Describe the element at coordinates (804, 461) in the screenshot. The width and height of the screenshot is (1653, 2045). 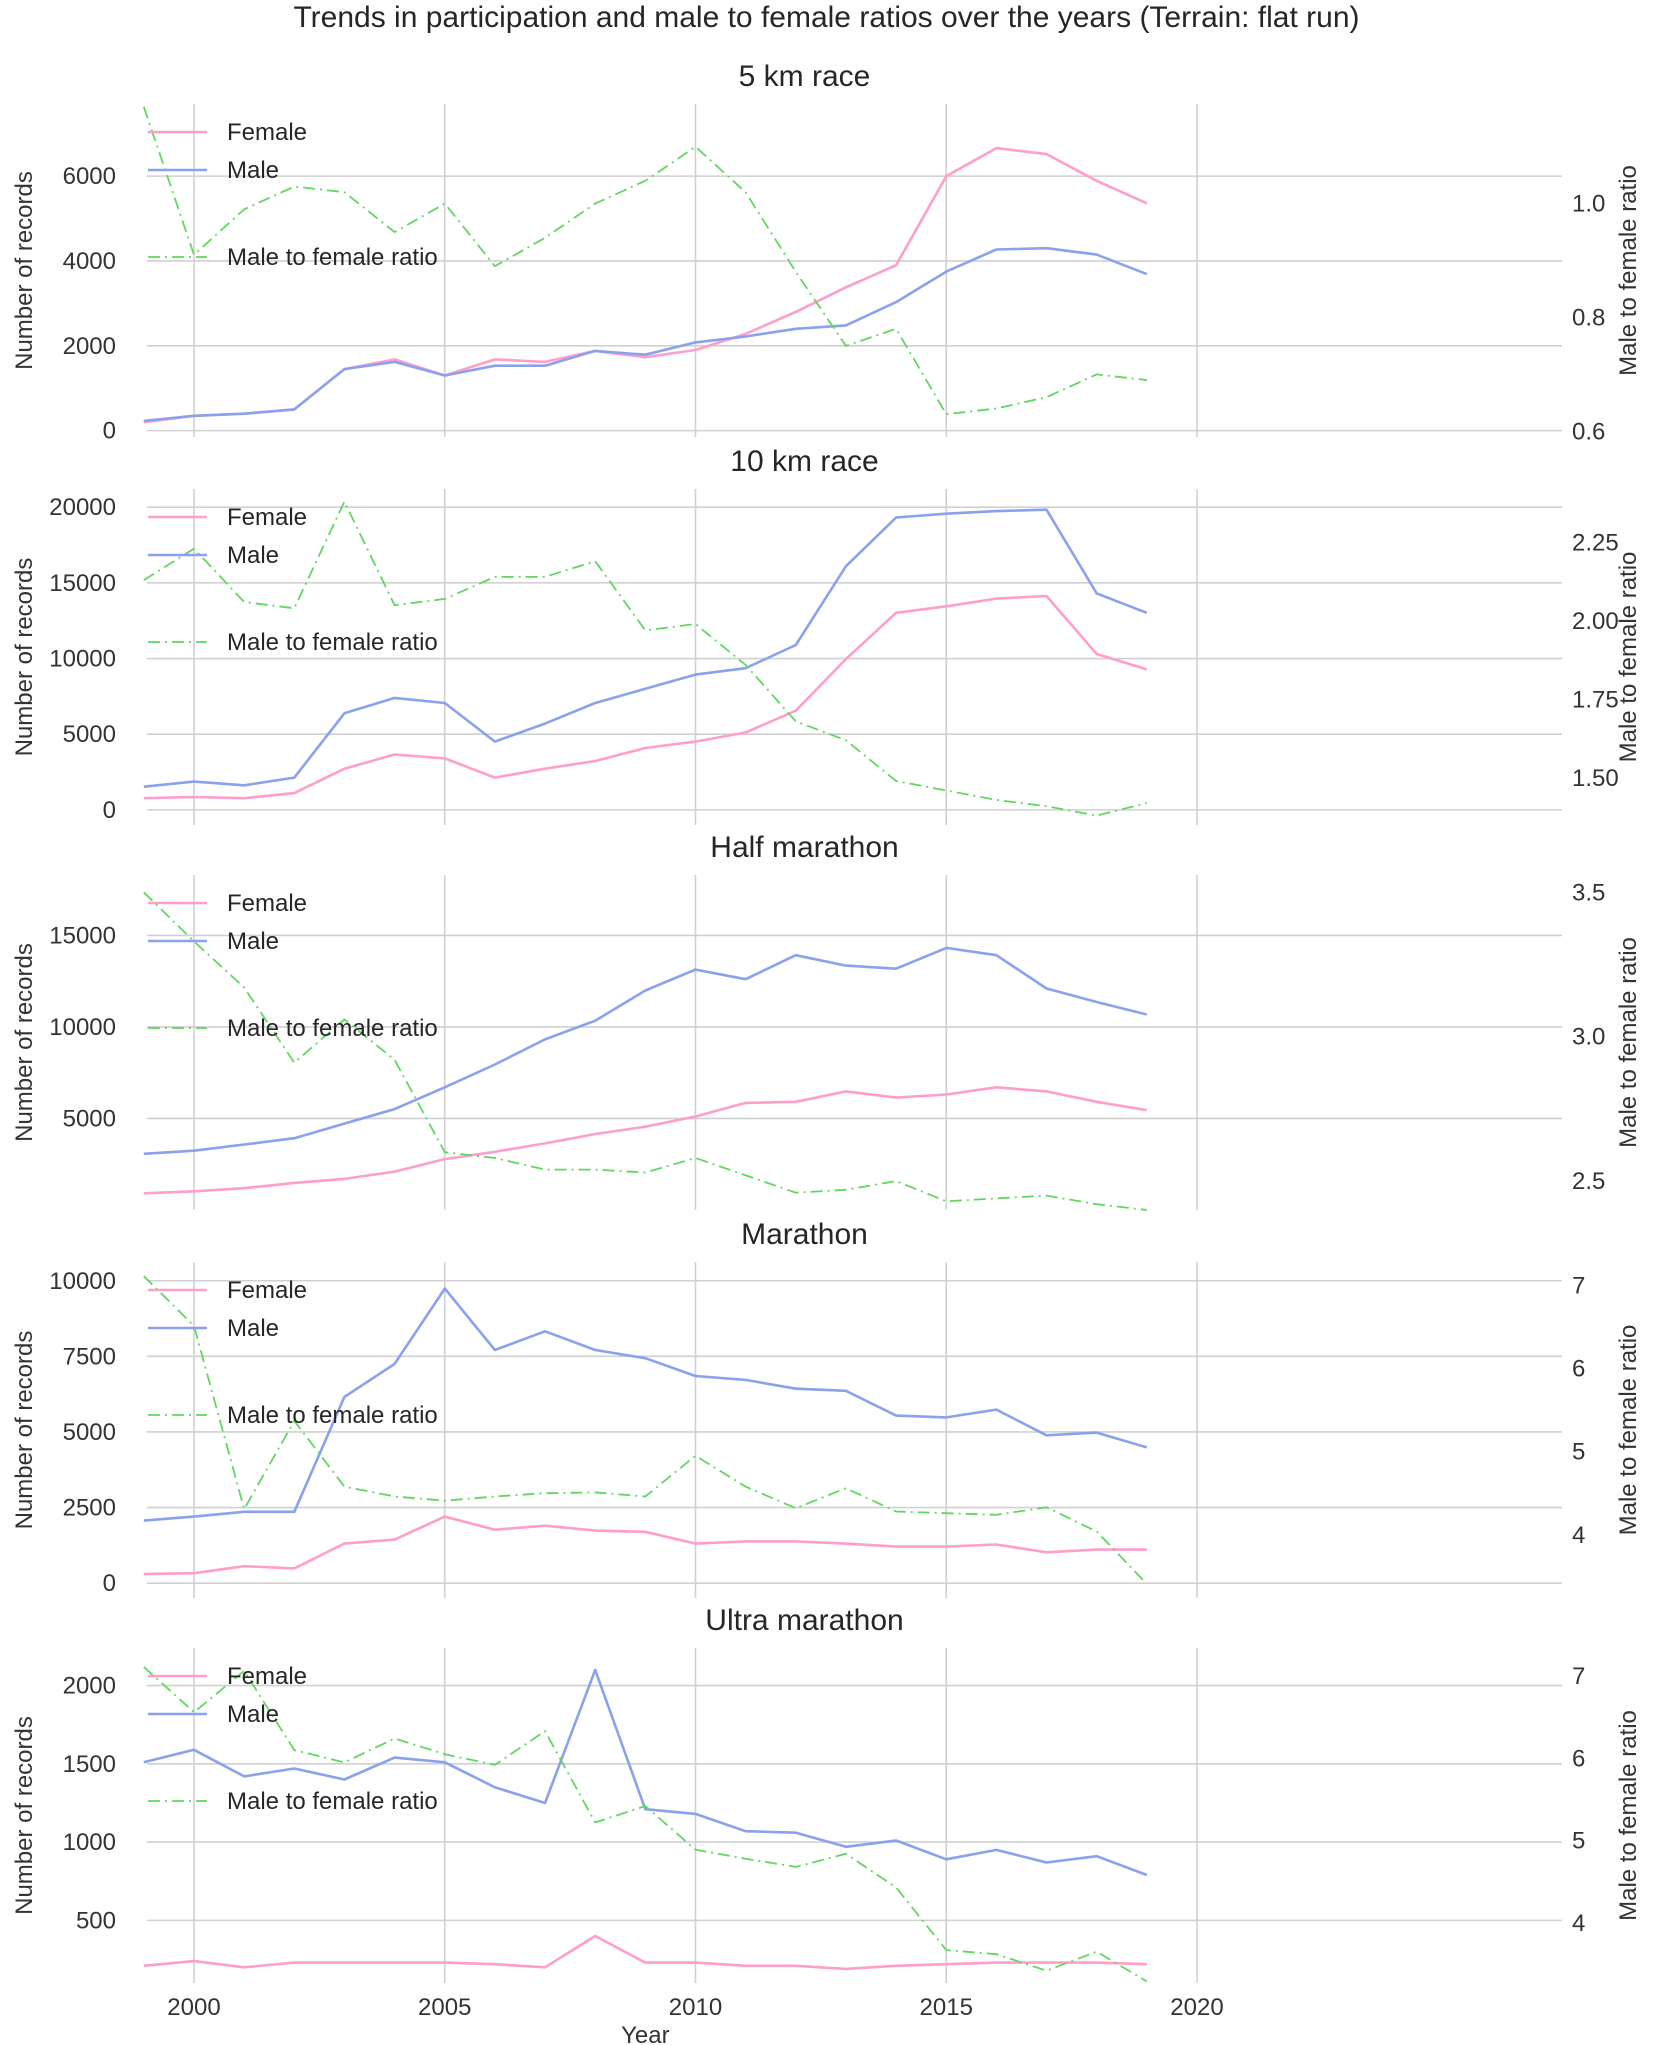
I see `panel-title: 10 km race` at that location.